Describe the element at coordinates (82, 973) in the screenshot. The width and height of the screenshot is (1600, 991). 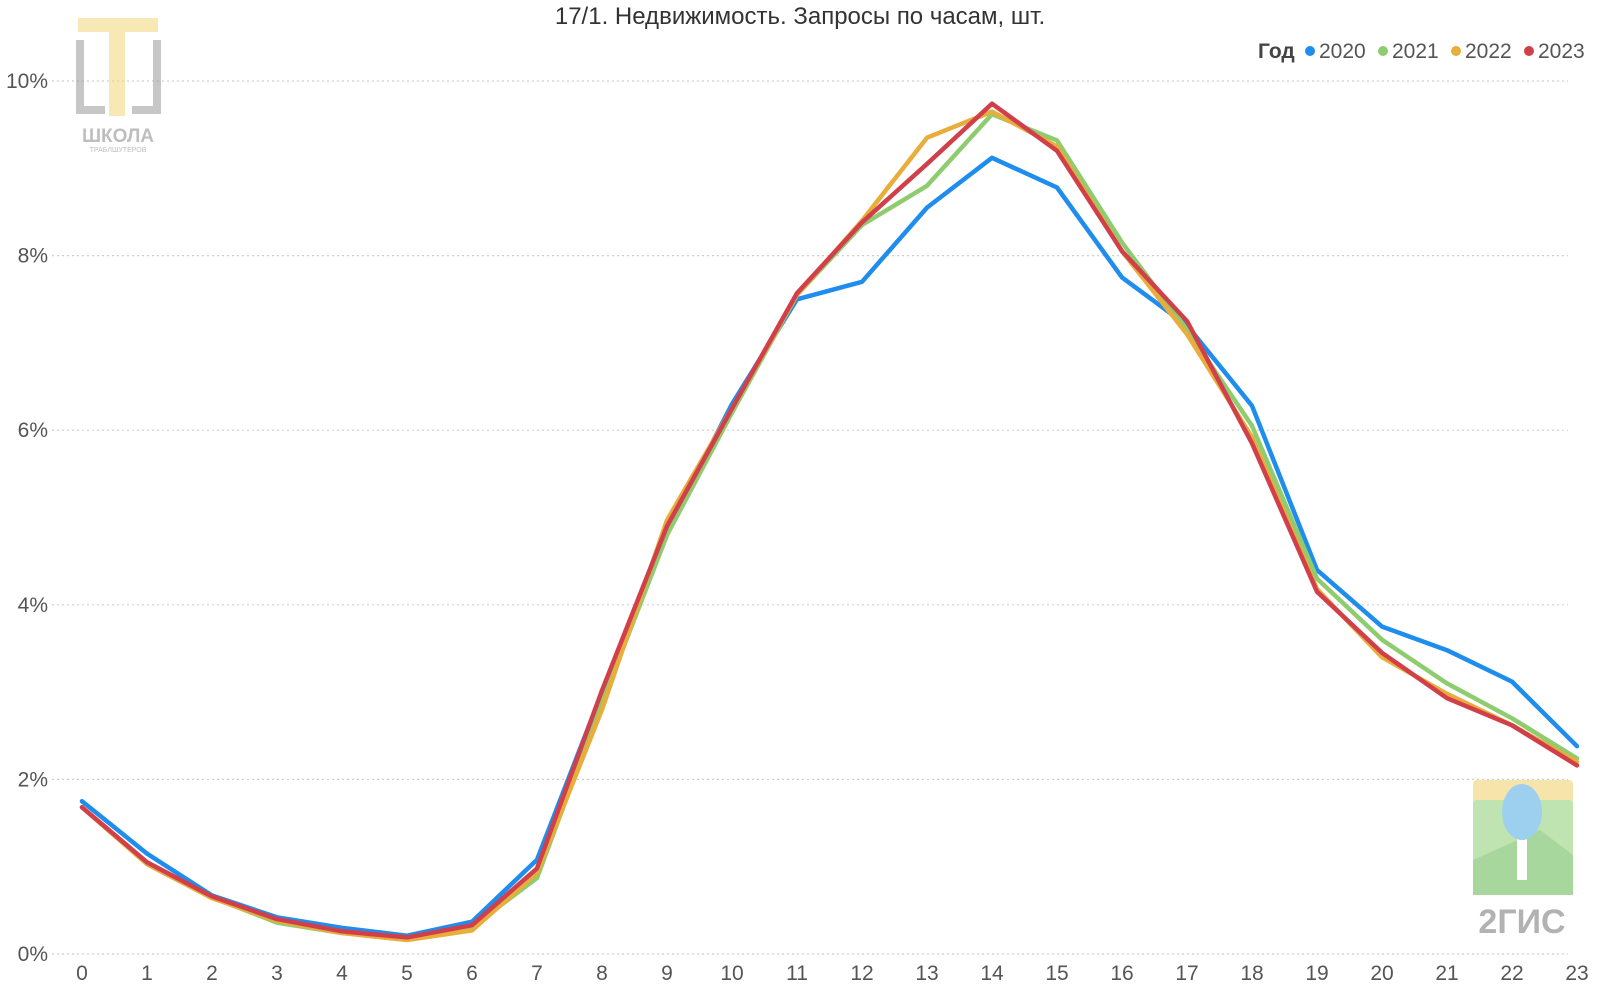
I see `x-tick-label: 0` at that location.